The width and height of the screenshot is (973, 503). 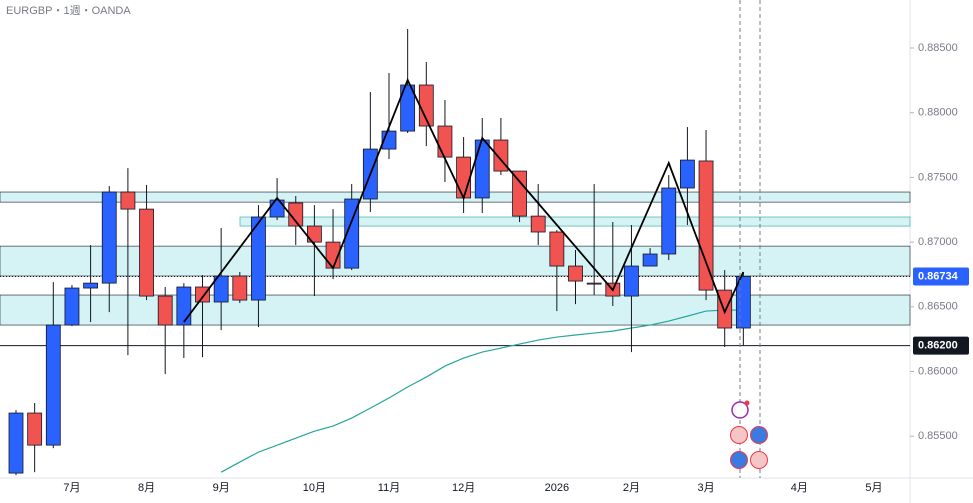 I want to click on level-tag, so click(x=941, y=345).